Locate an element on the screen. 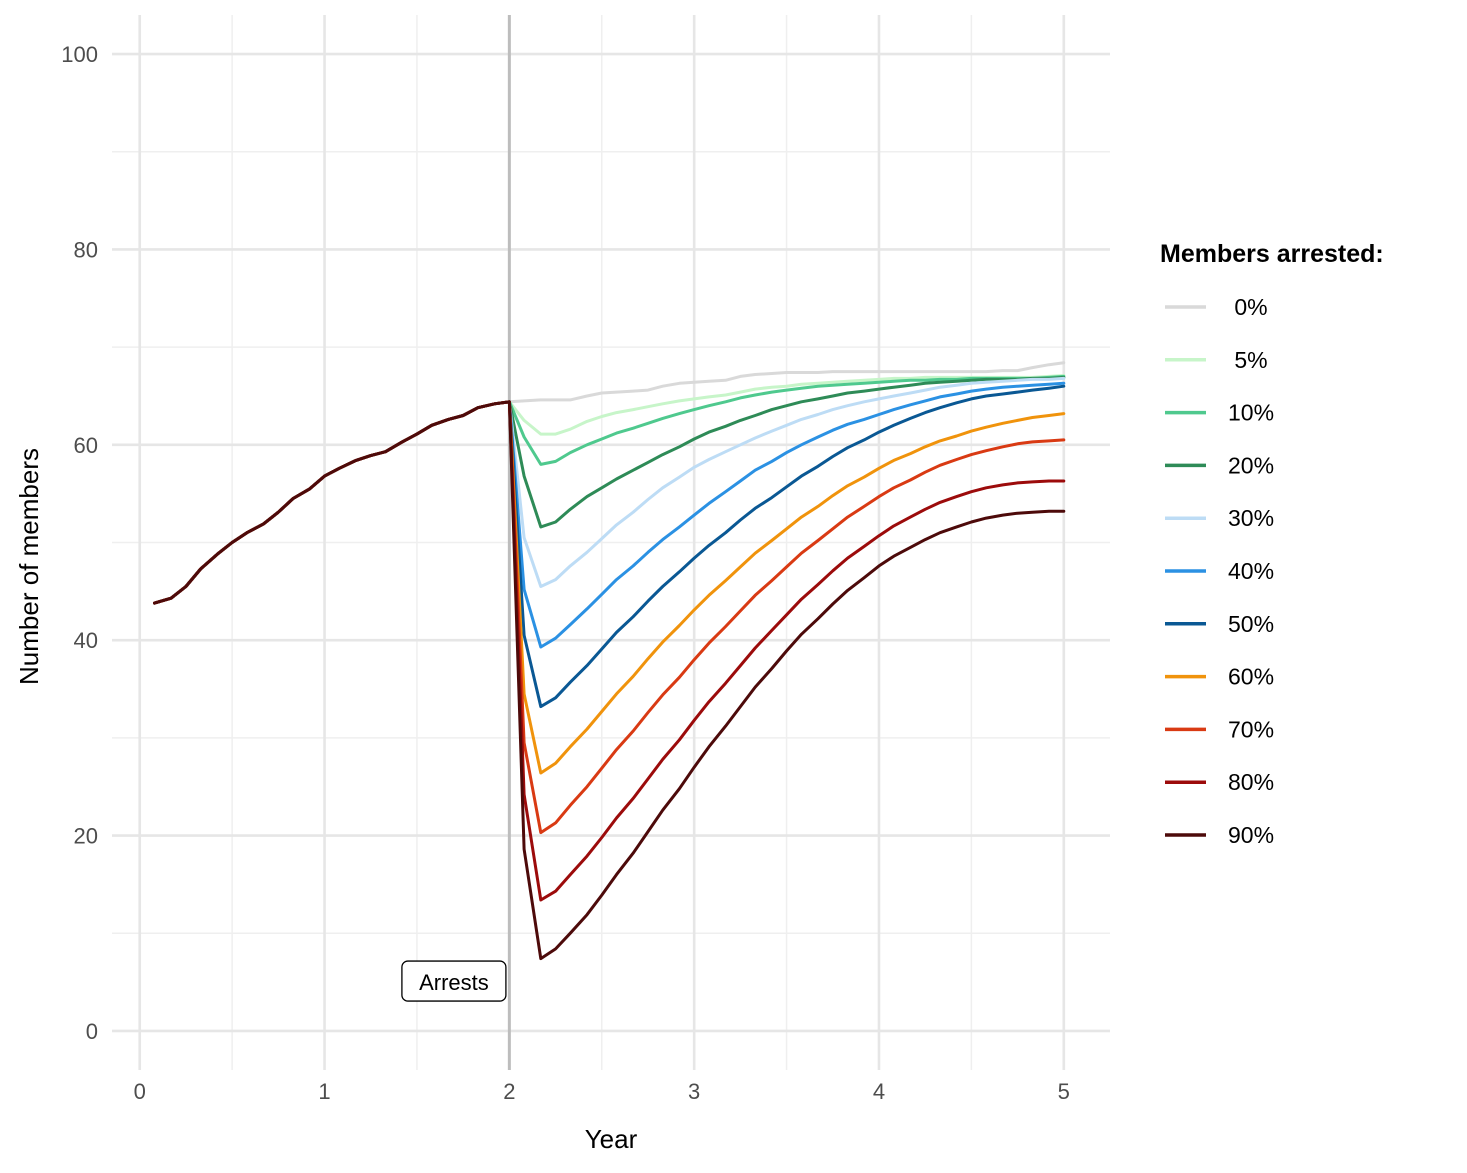 The width and height of the screenshot is (1467, 1173). y-tick-label: 20 is located at coordinates (86, 836).